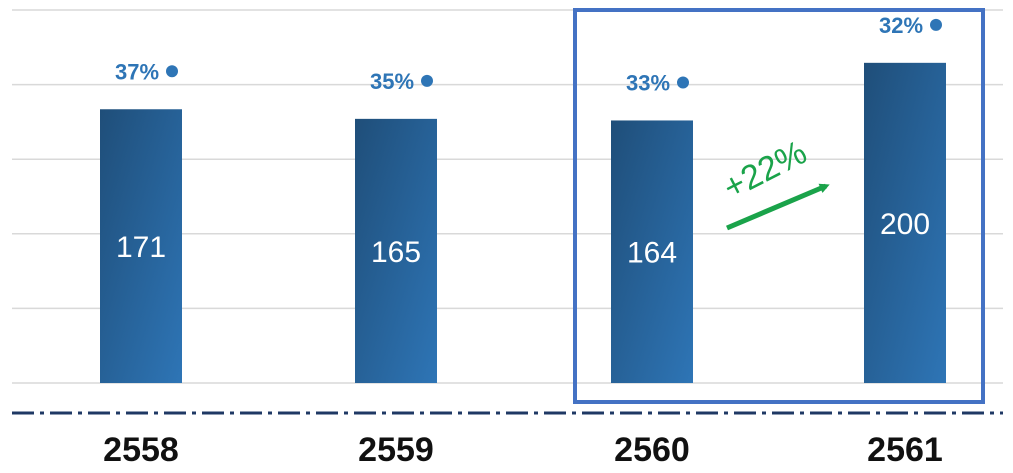 The height and width of the screenshot is (473, 1013). Describe the element at coordinates (905, 449) in the screenshot. I see `x-tick-label: 2561` at that location.